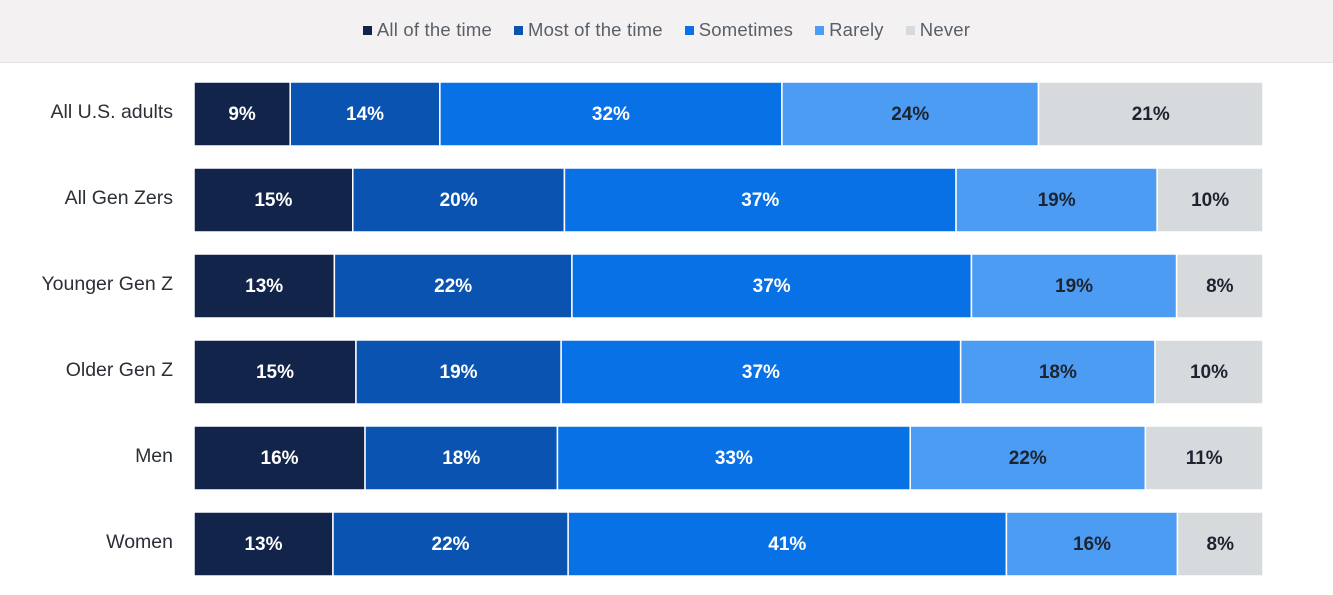  Describe the element at coordinates (119, 198) in the screenshot. I see `category-label: All Gen Zers` at that location.